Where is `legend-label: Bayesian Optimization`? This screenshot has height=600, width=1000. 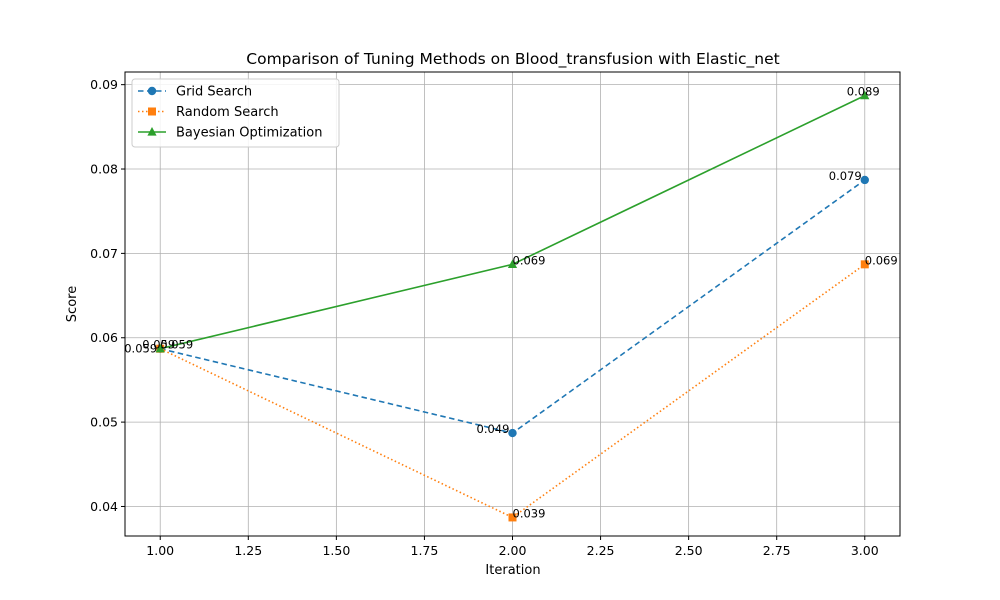
legend-label: Bayesian Optimization is located at coordinates (249, 133).